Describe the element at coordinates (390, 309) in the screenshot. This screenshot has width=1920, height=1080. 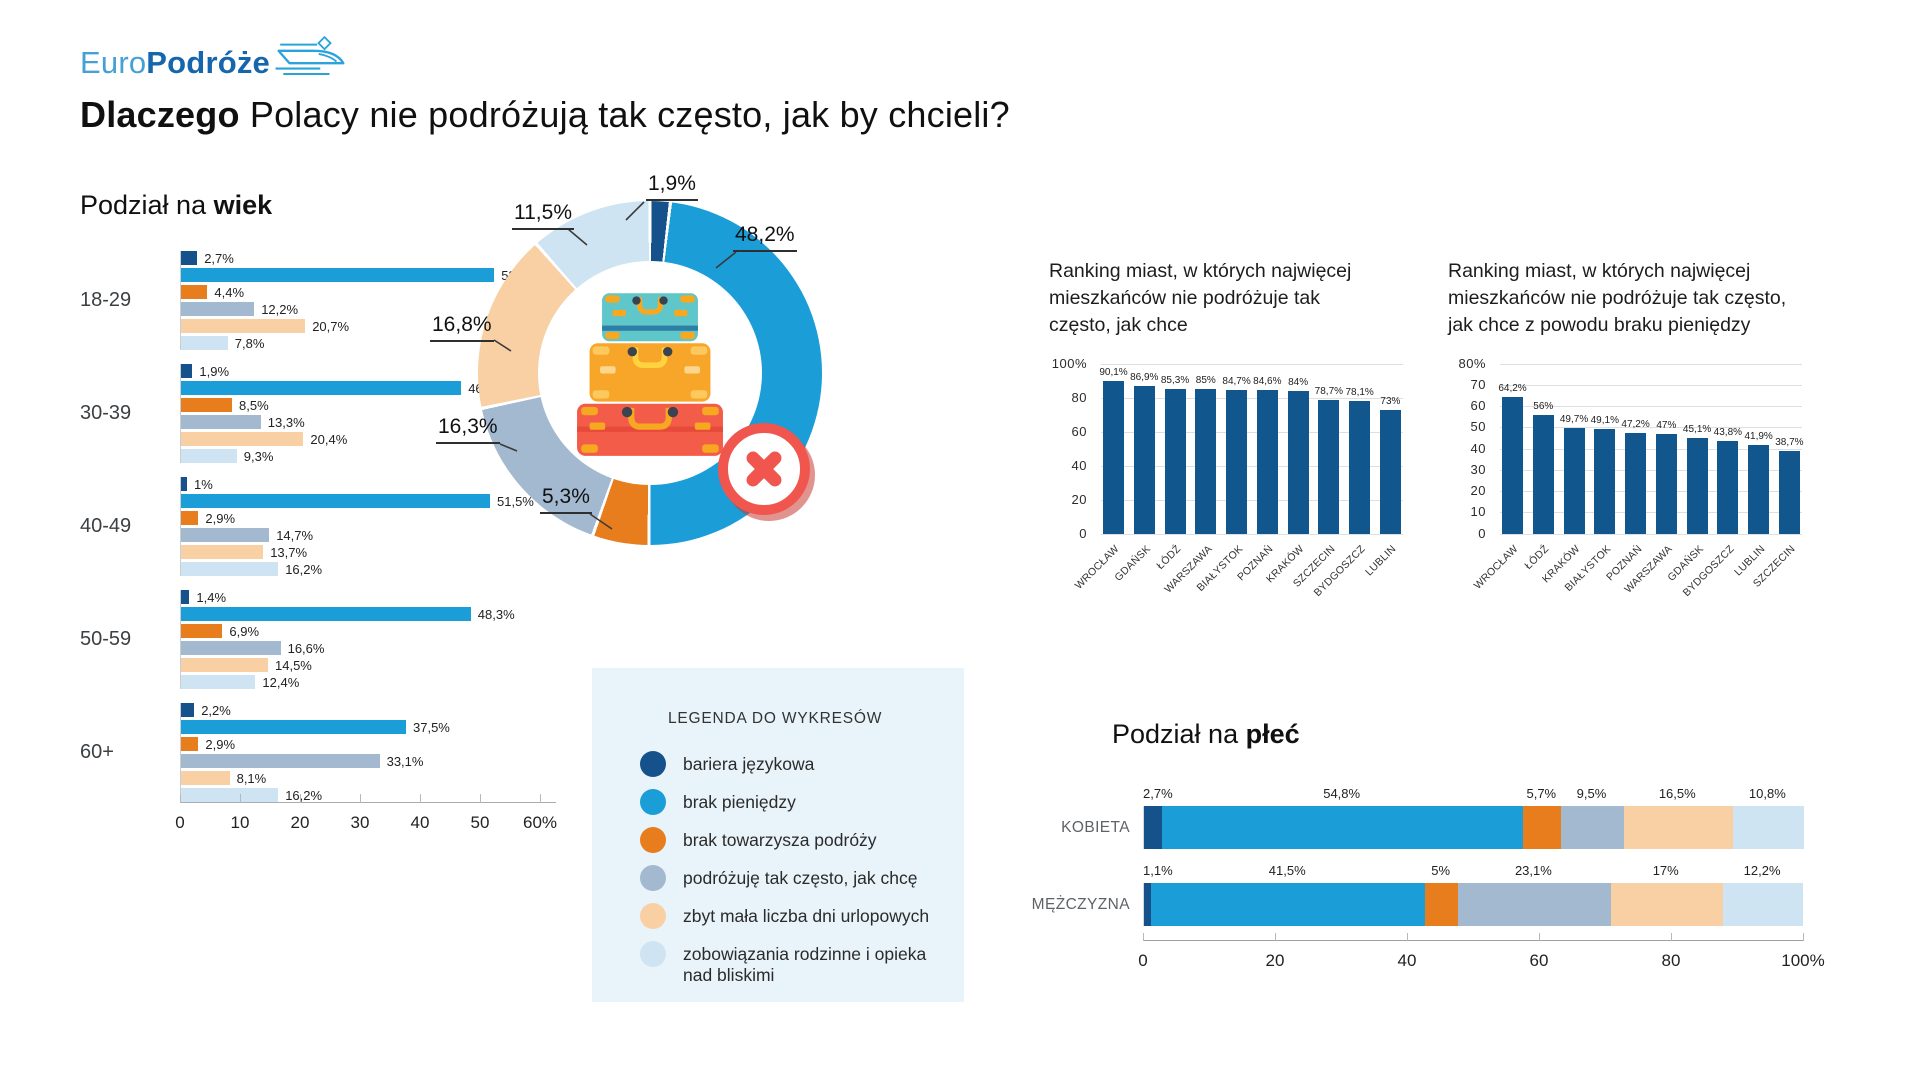
I see `bar-row: 12,2%` at that location.